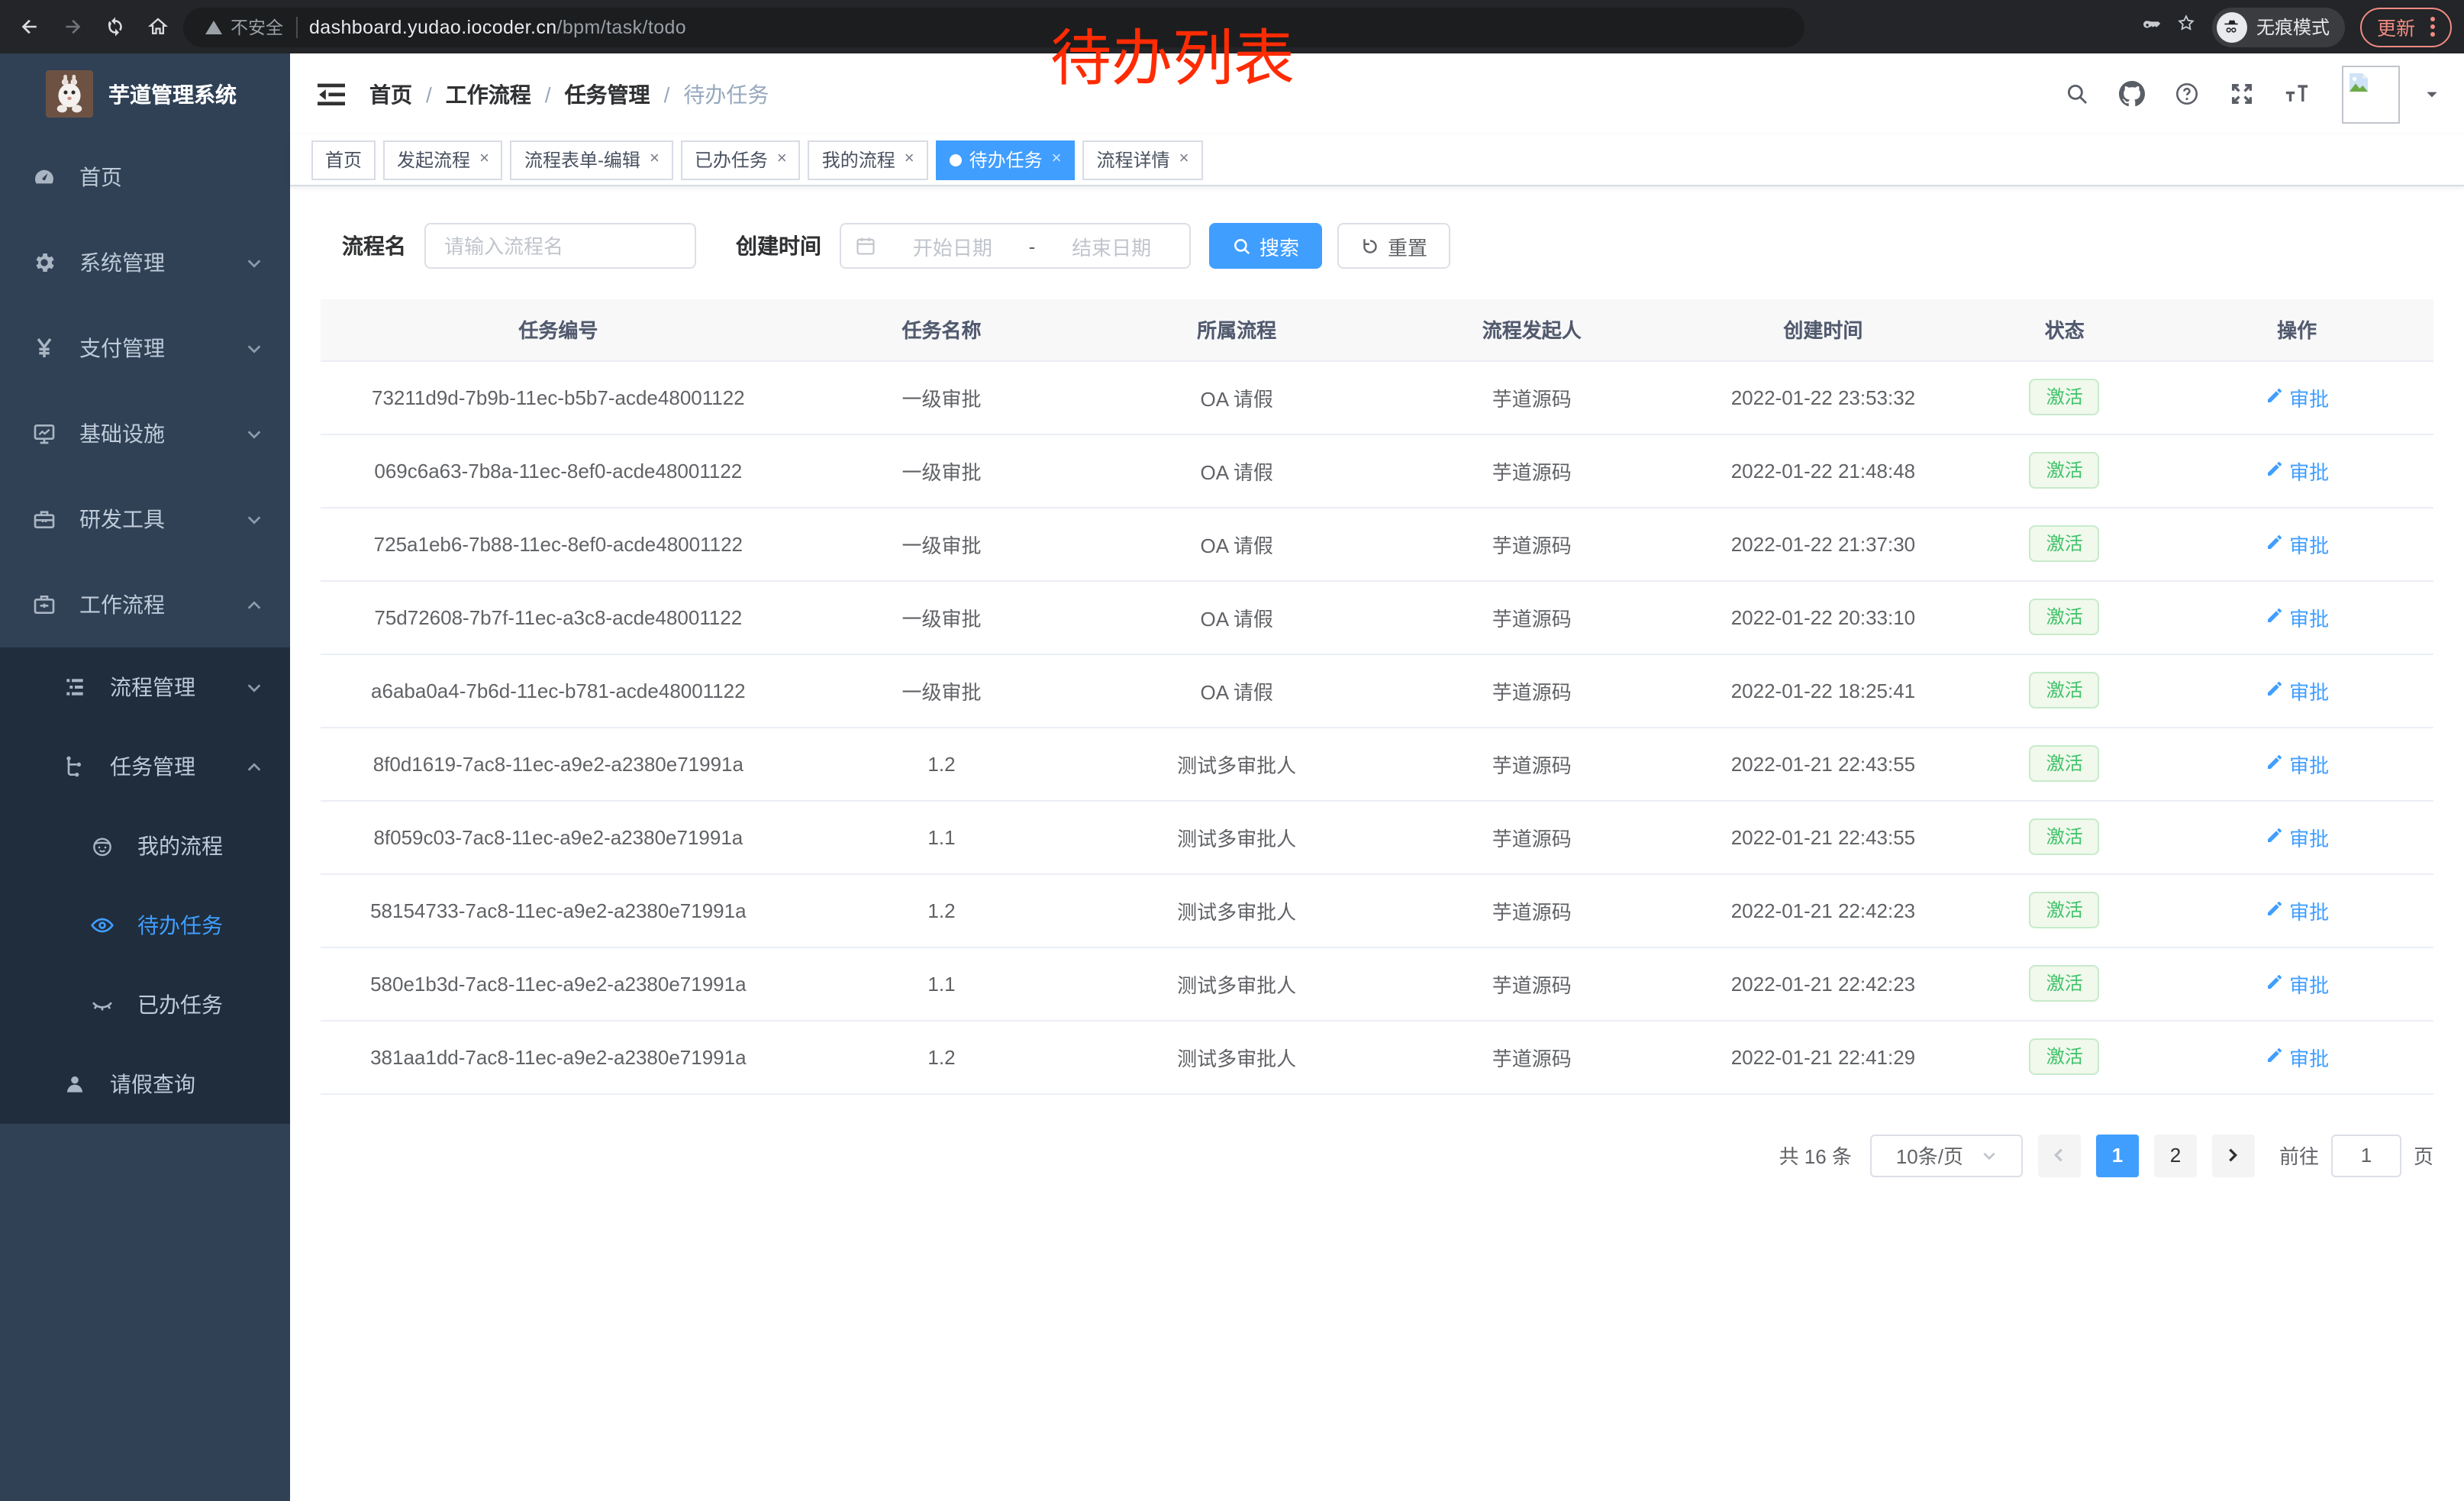 This screenshot has width=2464, height=1501. What do you see at coordinates (145, 519) in the screenshot?
I see `sidebar-item-dev-tools: 研发工具` at bounding box center [145, 519].